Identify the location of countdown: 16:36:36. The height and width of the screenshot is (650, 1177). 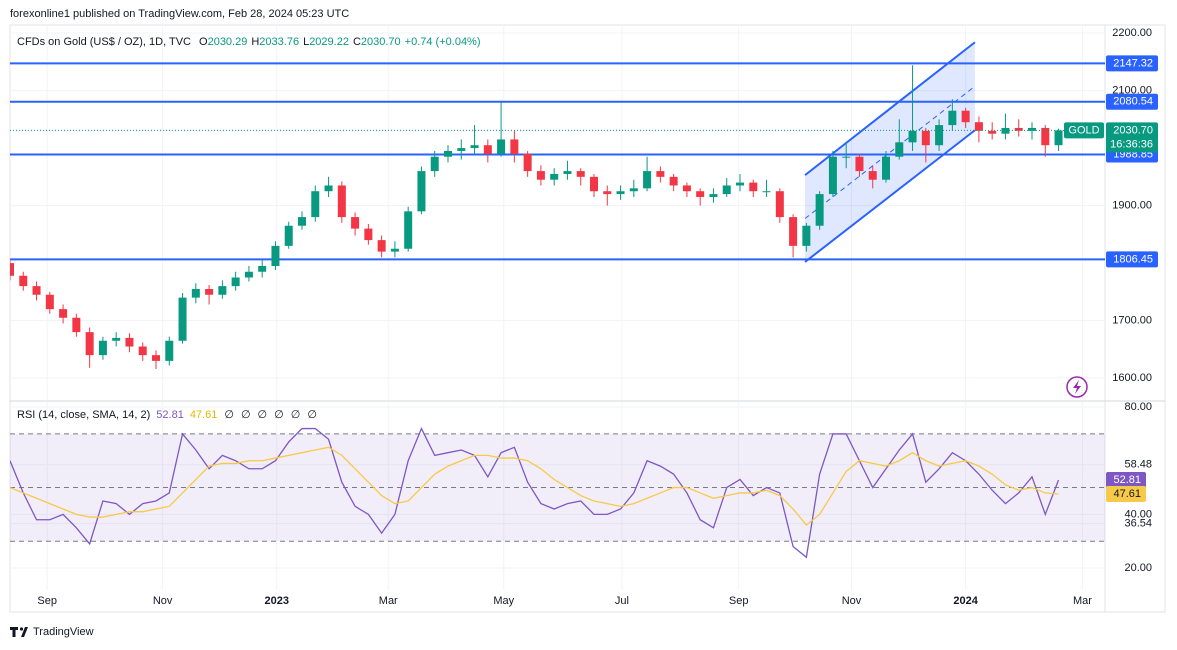
(1131, 144).